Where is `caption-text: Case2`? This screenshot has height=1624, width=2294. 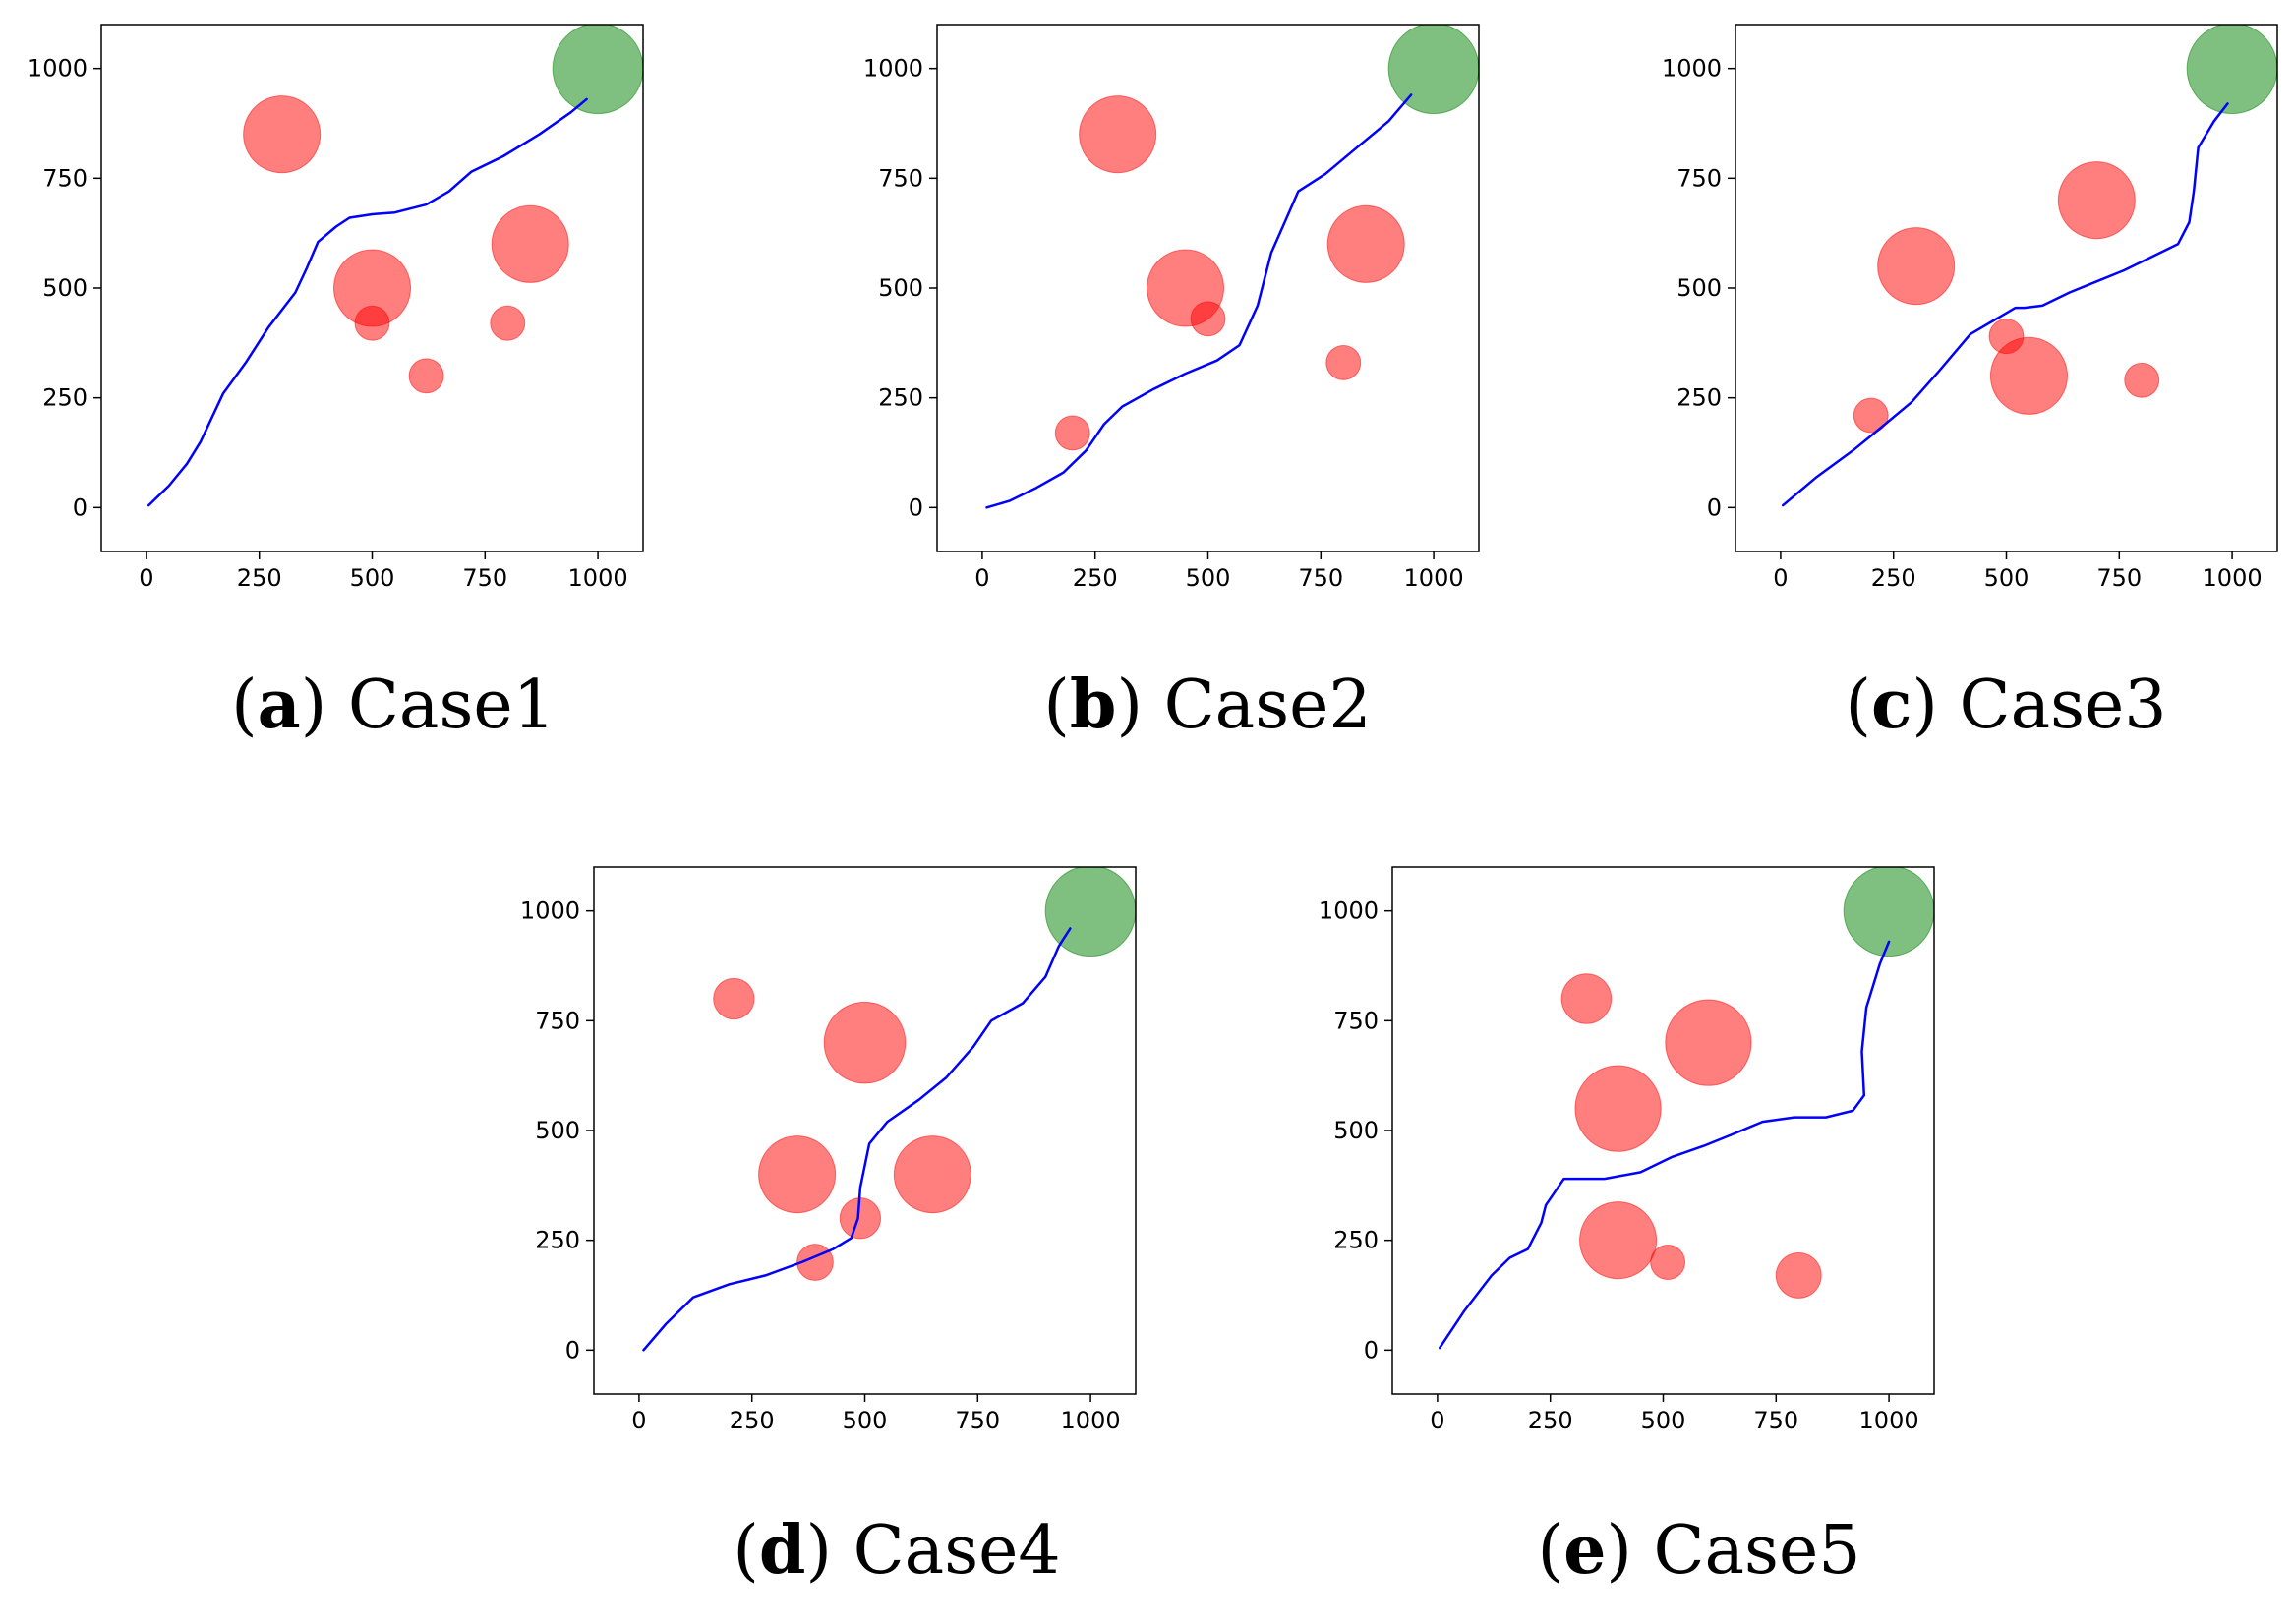 caption-text: Case2 is located at coordinates (1268, 705).